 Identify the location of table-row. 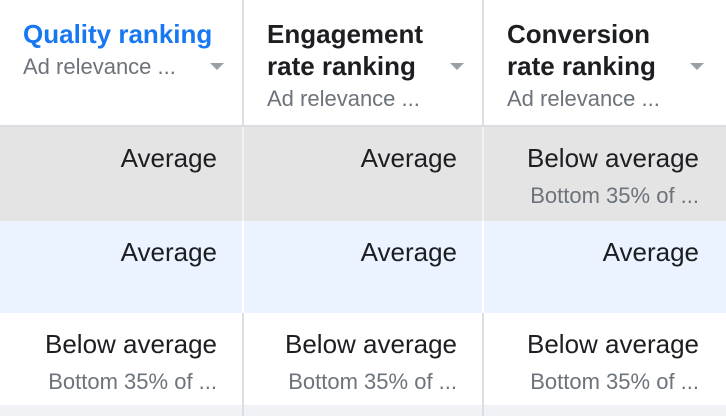
(363, 410).